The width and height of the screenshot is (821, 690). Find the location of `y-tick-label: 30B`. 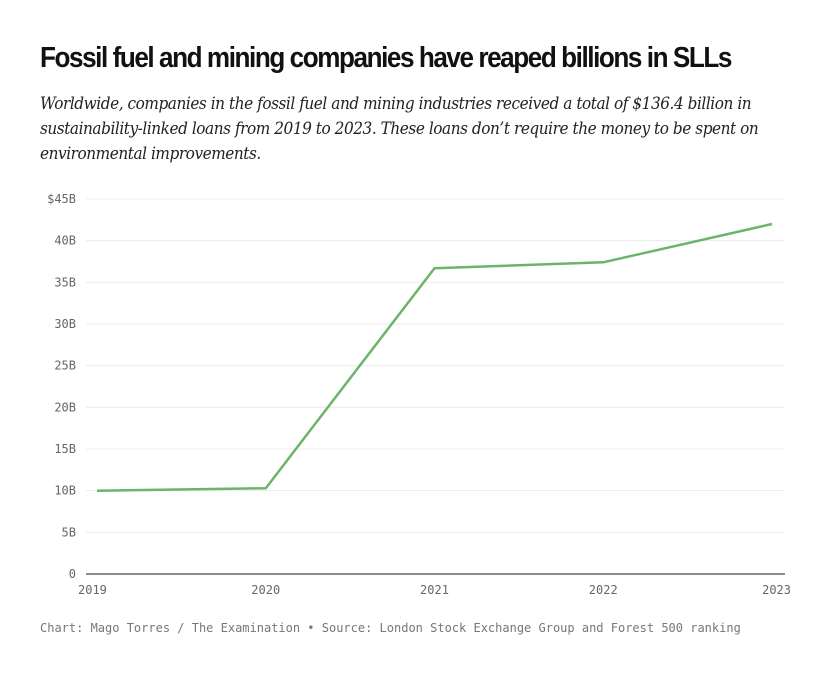

y-tick-label: 30B is located at coordinates (65, 324).